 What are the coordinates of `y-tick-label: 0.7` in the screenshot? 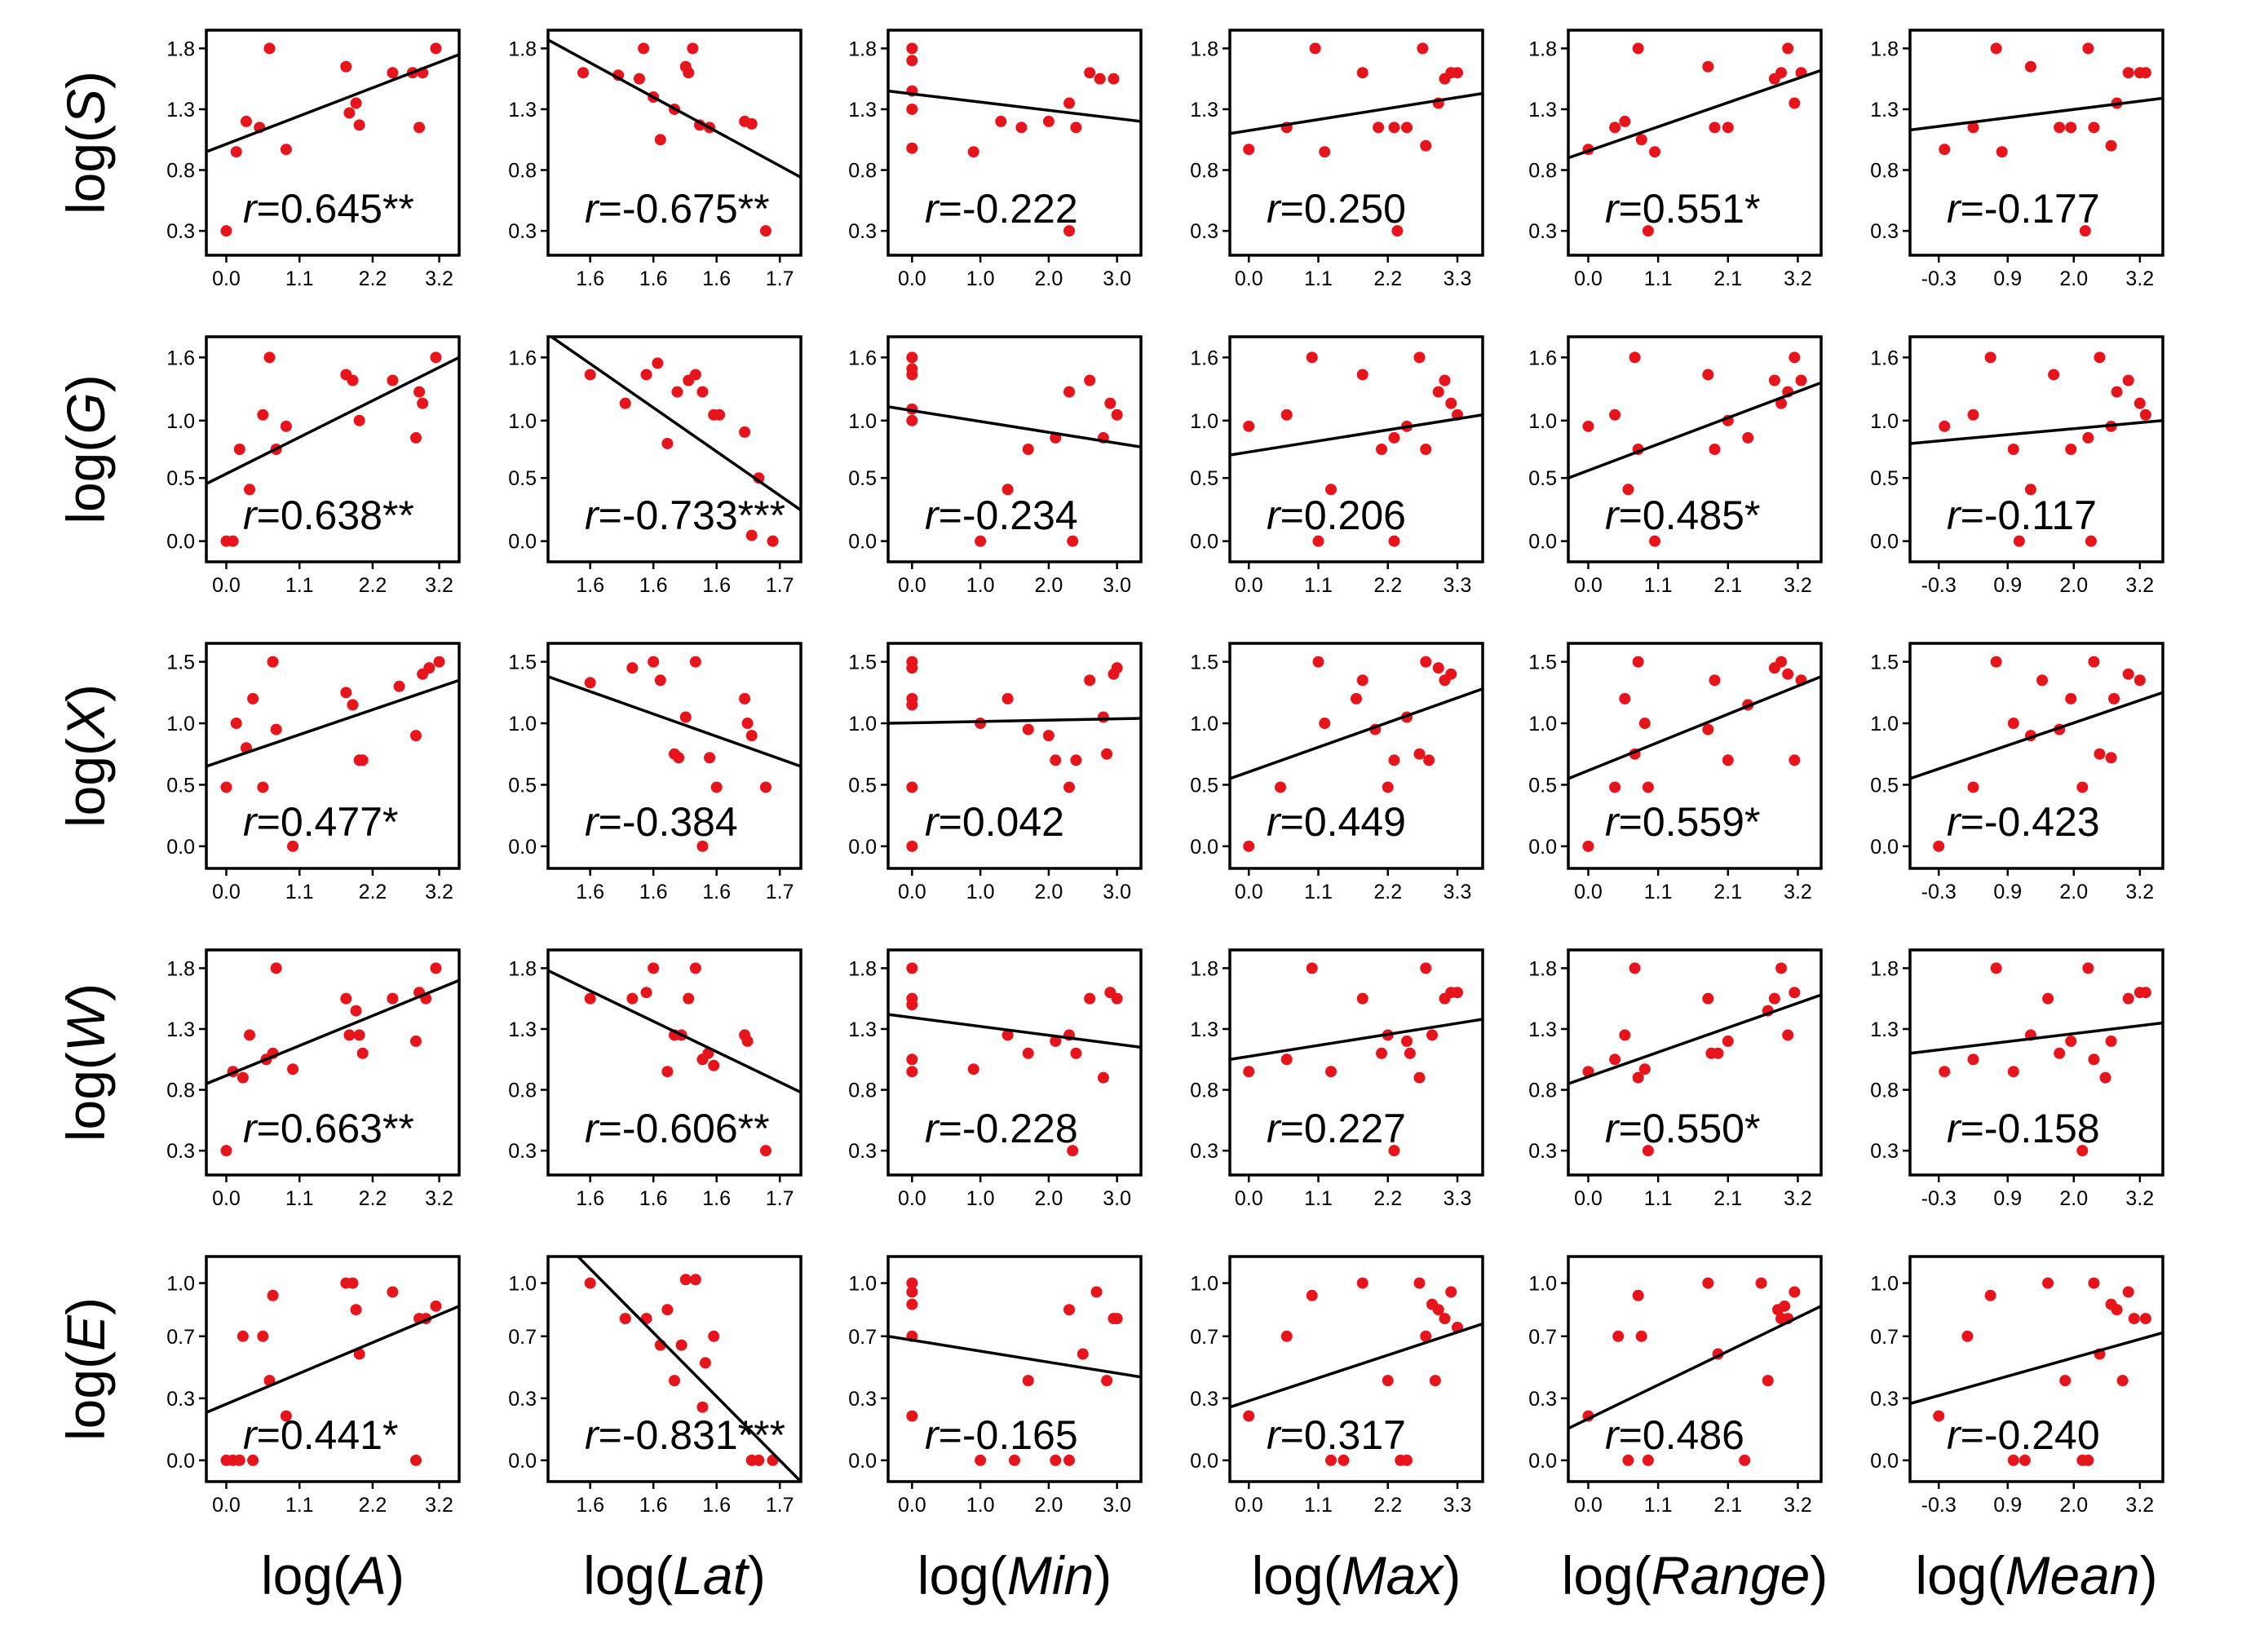 It's located at (180, 1337).